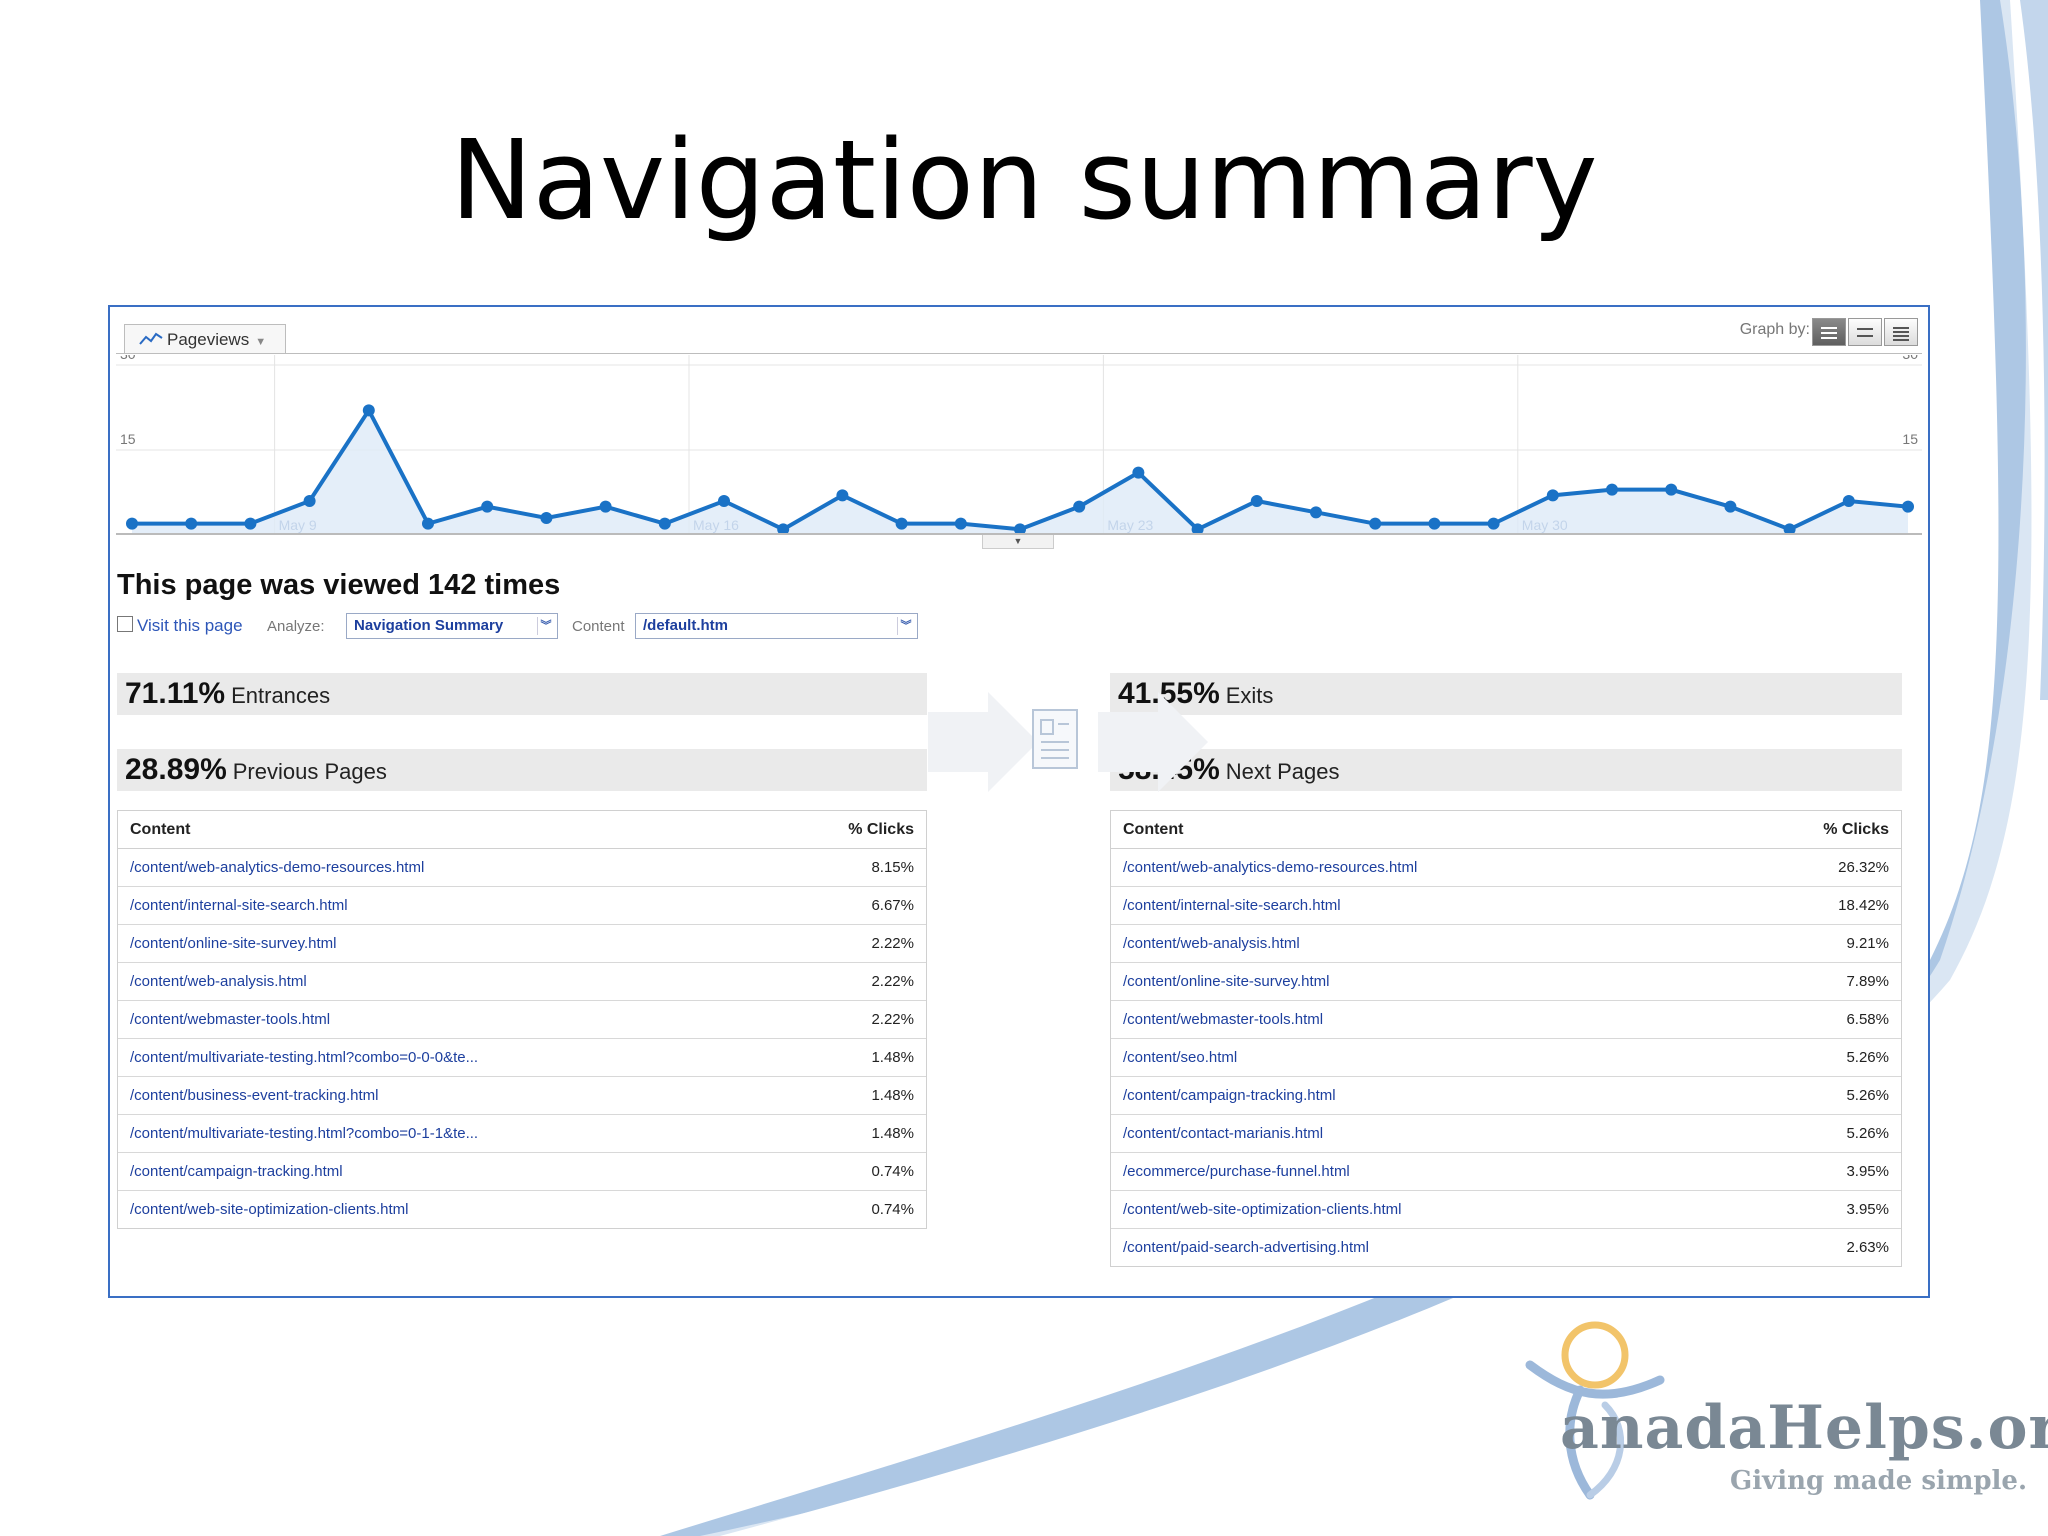 The width and height of the screenshot is (2048, 1536). I want to click on page-link: /ecommerce/purchase-funnel.html, so click(1236, 1171).